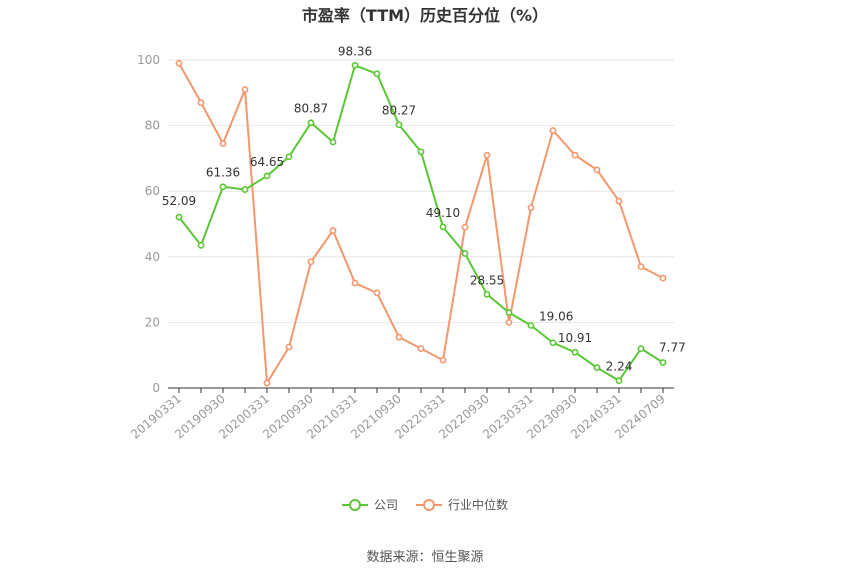 This screenshot has height=575, width=850. What do you see at coordinates (311, 109) in the screenshot?
I see `data-label: 80.87` at bounding box center [311, 109].